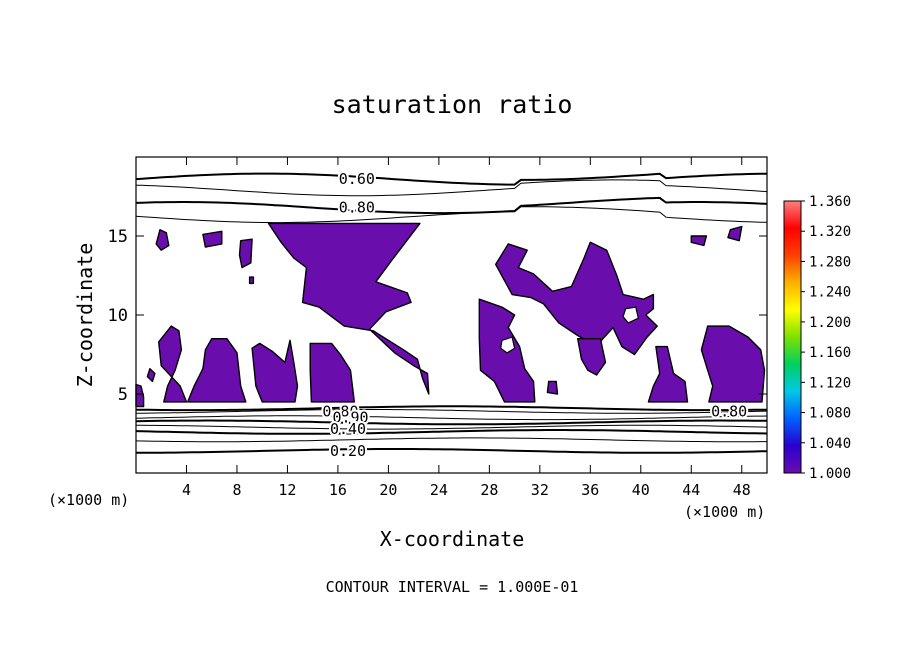 This screenshot has height=654, width=904. I want to click on colorbar-tick-label: 1.240, so click(830, 293).